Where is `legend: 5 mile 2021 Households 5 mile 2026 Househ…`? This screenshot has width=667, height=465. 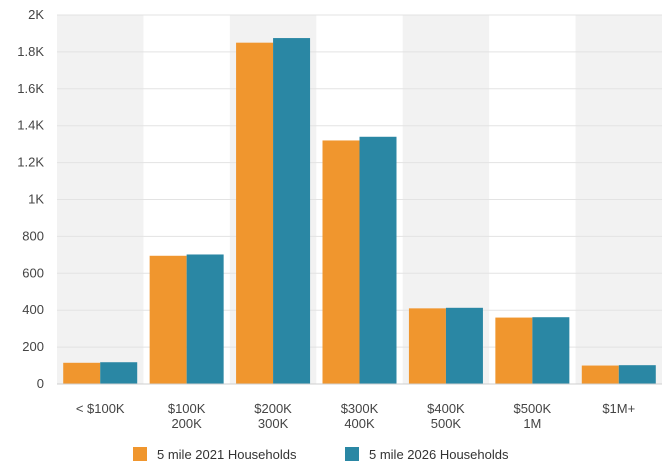 legend: 5 mile 2021 Households 5 mile 2026 Househ… is located at coordinates (321, 454).